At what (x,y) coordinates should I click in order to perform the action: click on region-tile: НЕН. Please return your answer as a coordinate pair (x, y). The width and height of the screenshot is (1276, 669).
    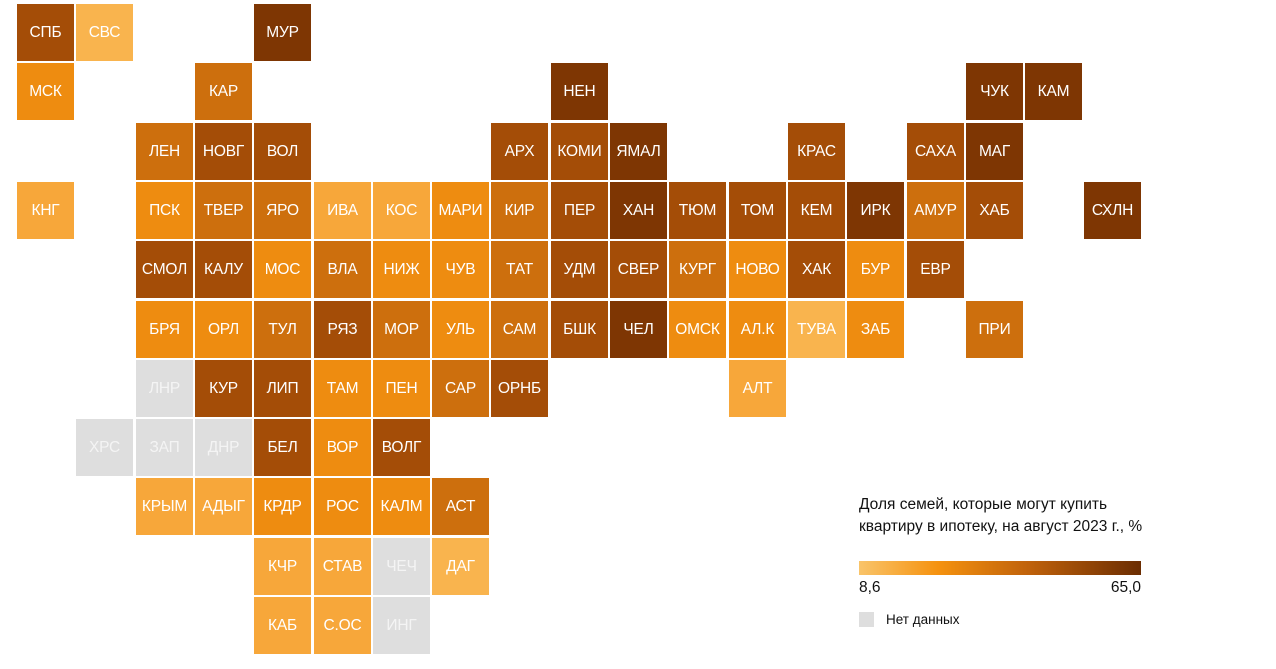
    Looking at the image, I should click on (579, 91).